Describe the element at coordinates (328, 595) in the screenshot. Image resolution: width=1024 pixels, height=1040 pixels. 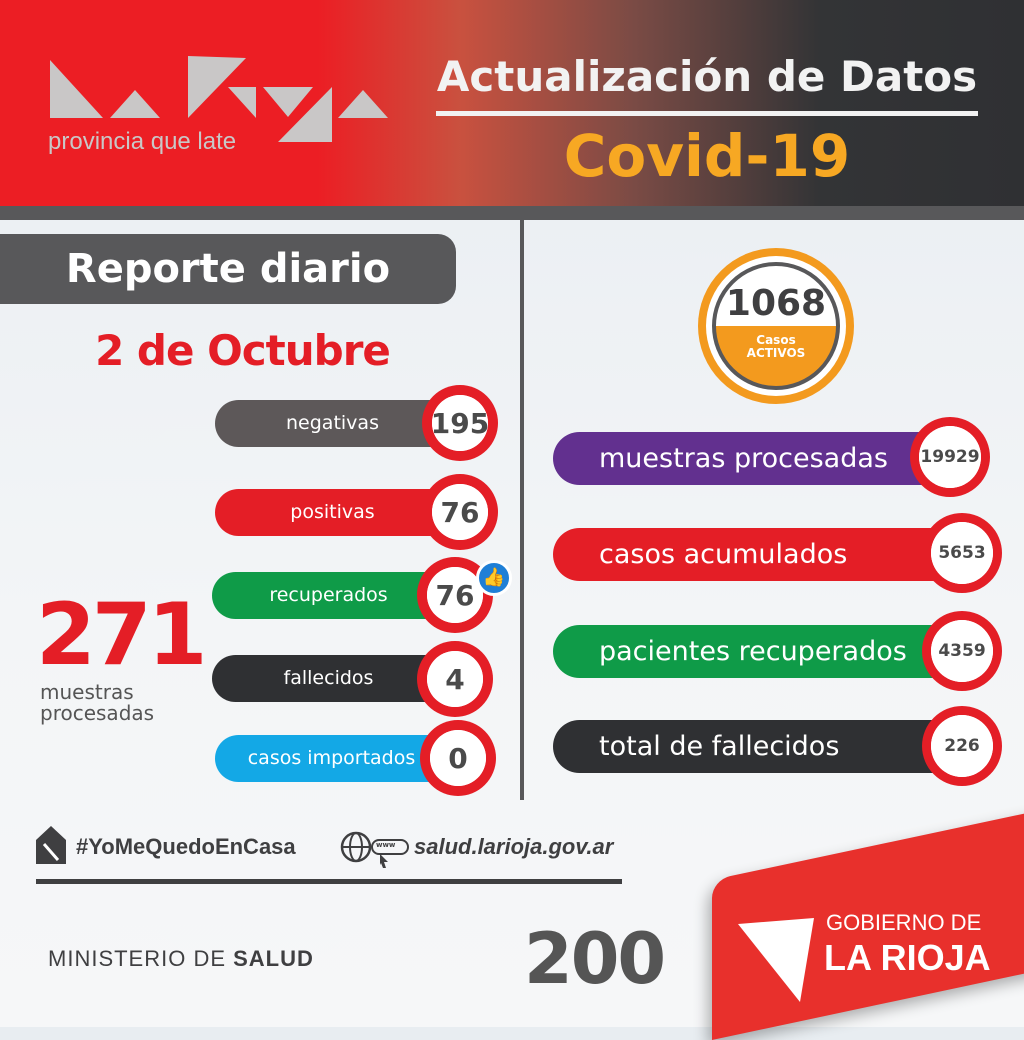
I see `daily-item-label: recuperados` at that location.